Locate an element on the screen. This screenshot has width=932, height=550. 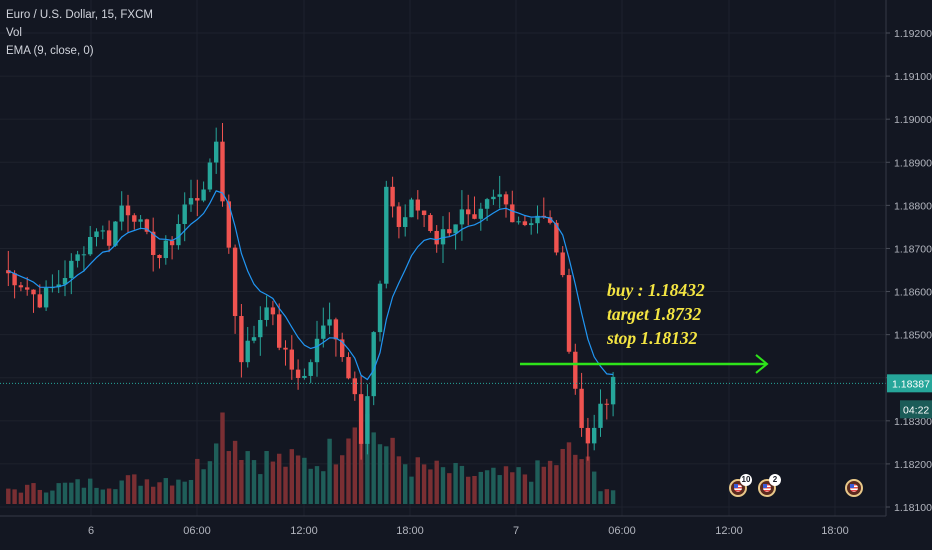
event-flag-icon is located at coordinates (854, 488).